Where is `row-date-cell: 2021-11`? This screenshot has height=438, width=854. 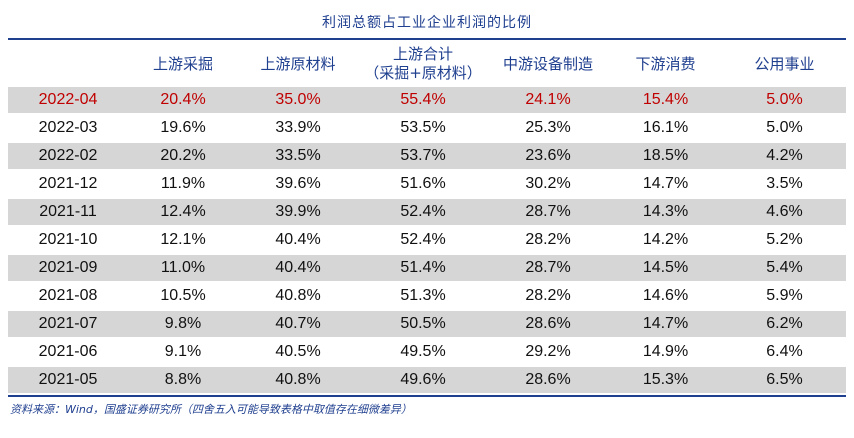 row-date-cell: 2021-11 is located at coordinates (68, 212).